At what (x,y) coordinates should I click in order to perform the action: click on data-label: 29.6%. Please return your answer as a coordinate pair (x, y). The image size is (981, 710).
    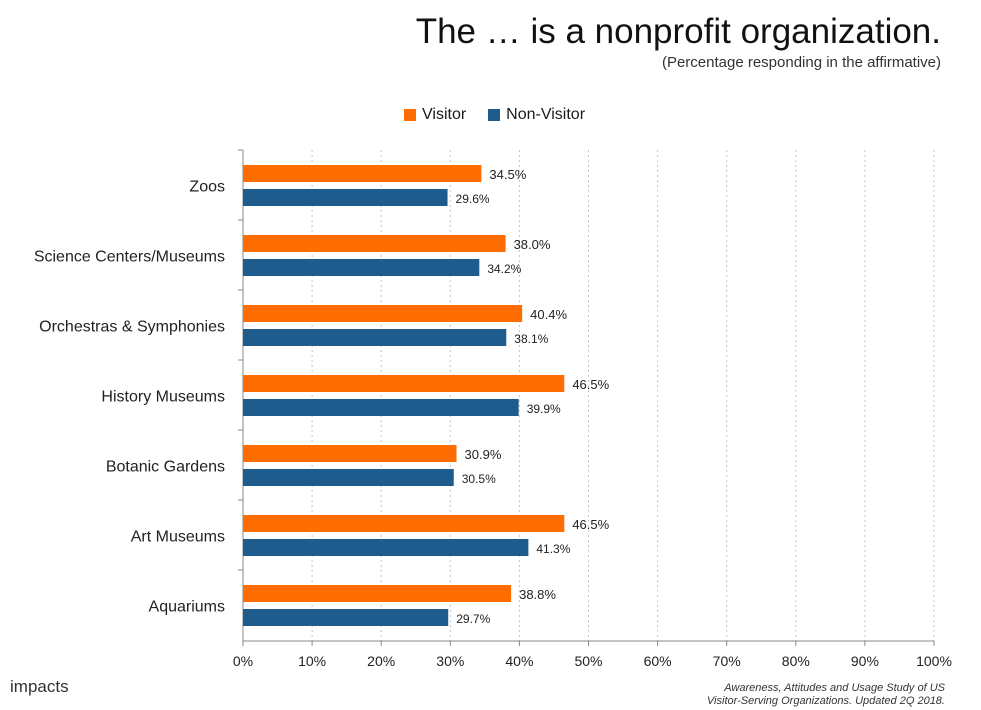
    Looking at the image, I should click on (473, 199).